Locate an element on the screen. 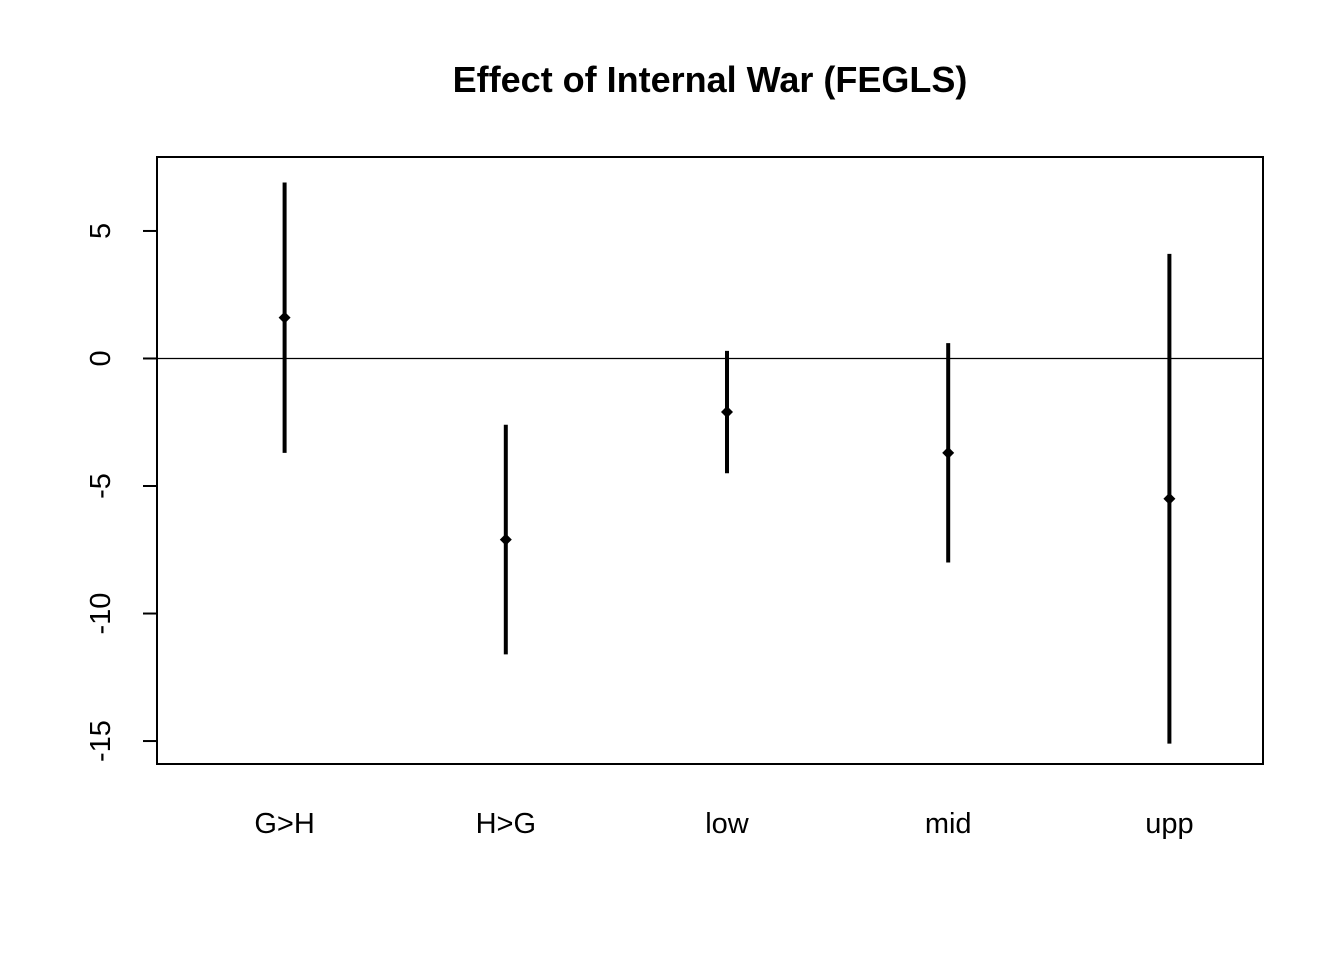 The height and width of the screenshot is (960, 1344). y-tick-label: 5 is located at coordinates (101, 231).